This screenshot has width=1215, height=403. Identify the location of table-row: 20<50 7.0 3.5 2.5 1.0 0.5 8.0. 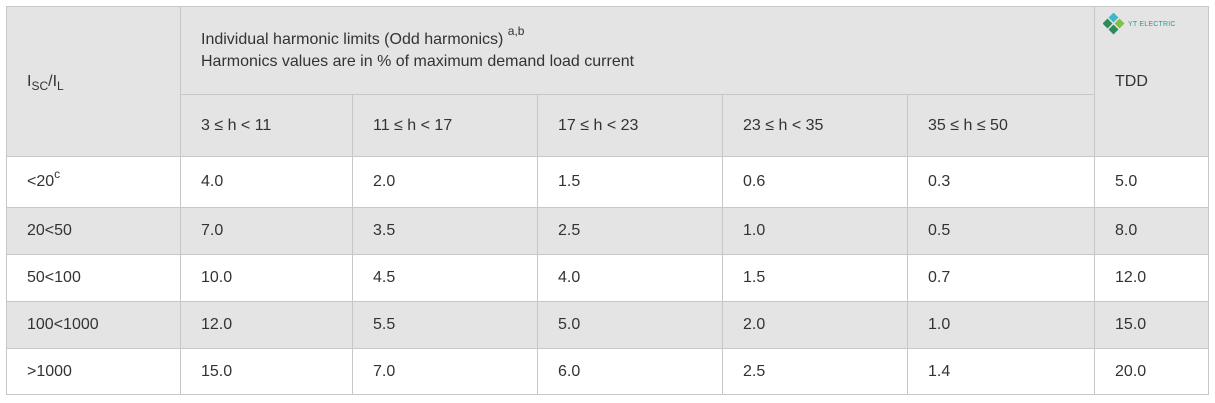
(608, 231).